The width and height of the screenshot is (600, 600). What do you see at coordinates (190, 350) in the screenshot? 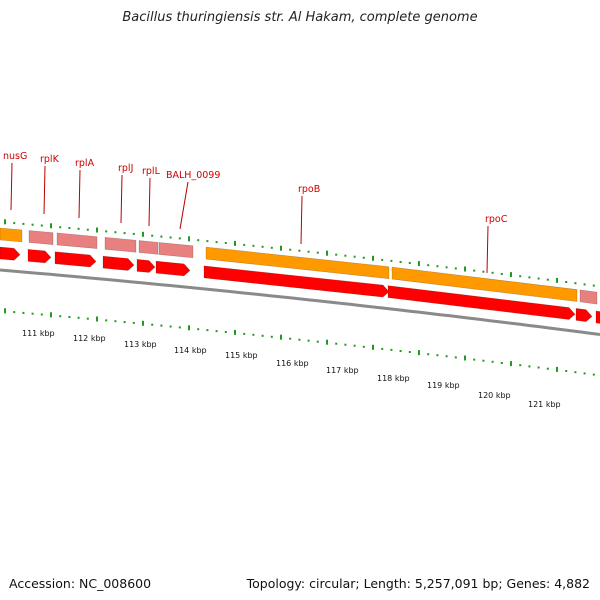
I see `kbp-label: 114 kbp` at bounding box center [190, 350].